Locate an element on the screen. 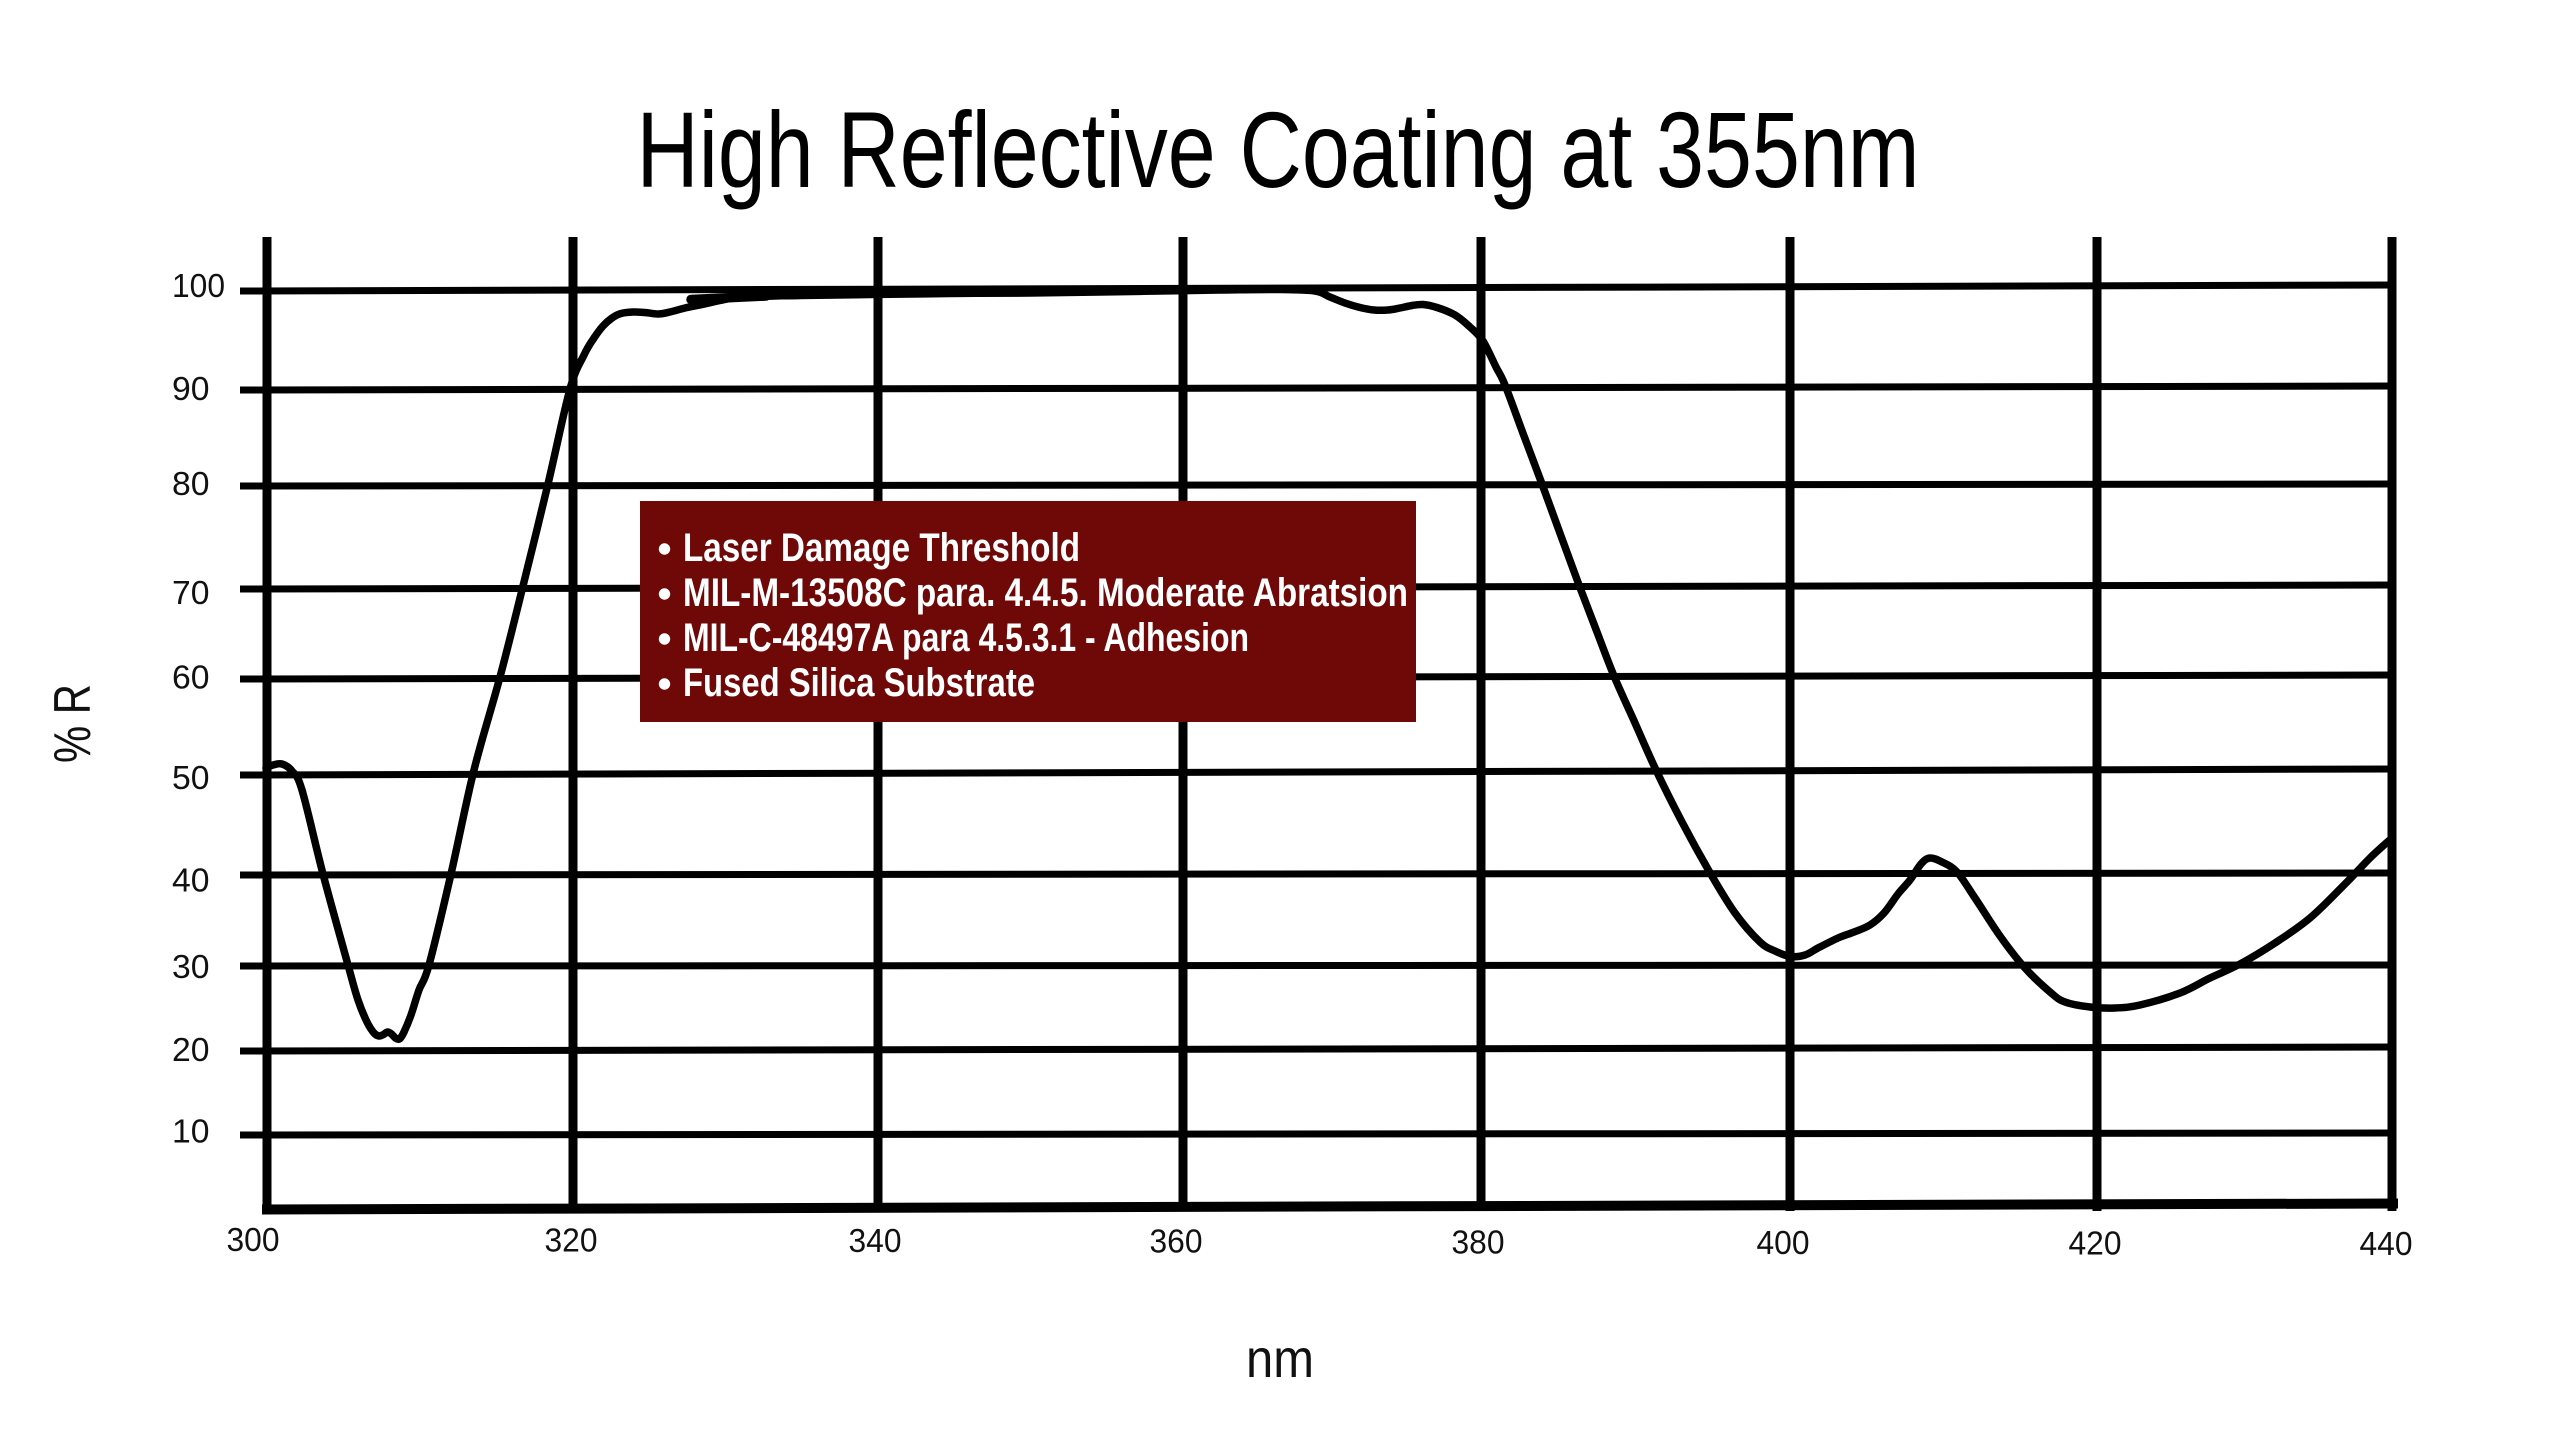 The height and width of the screenshot is (1440, 2560). svg-text: nm is located at coordinates (1280, 1359).